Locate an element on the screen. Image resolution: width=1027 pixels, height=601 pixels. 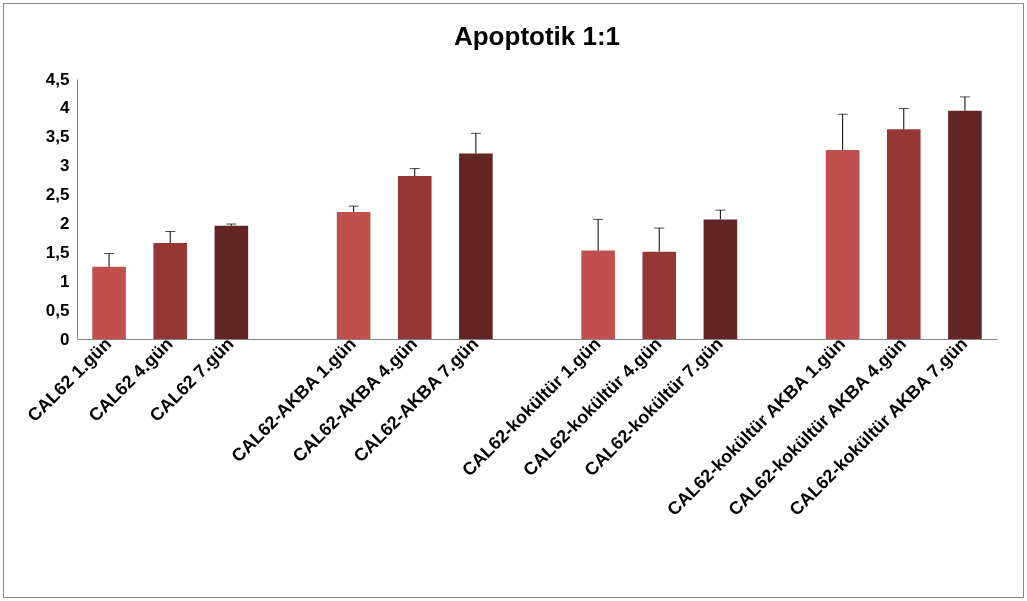
y-tick-label: 0 is located at coordinates (65, 339).